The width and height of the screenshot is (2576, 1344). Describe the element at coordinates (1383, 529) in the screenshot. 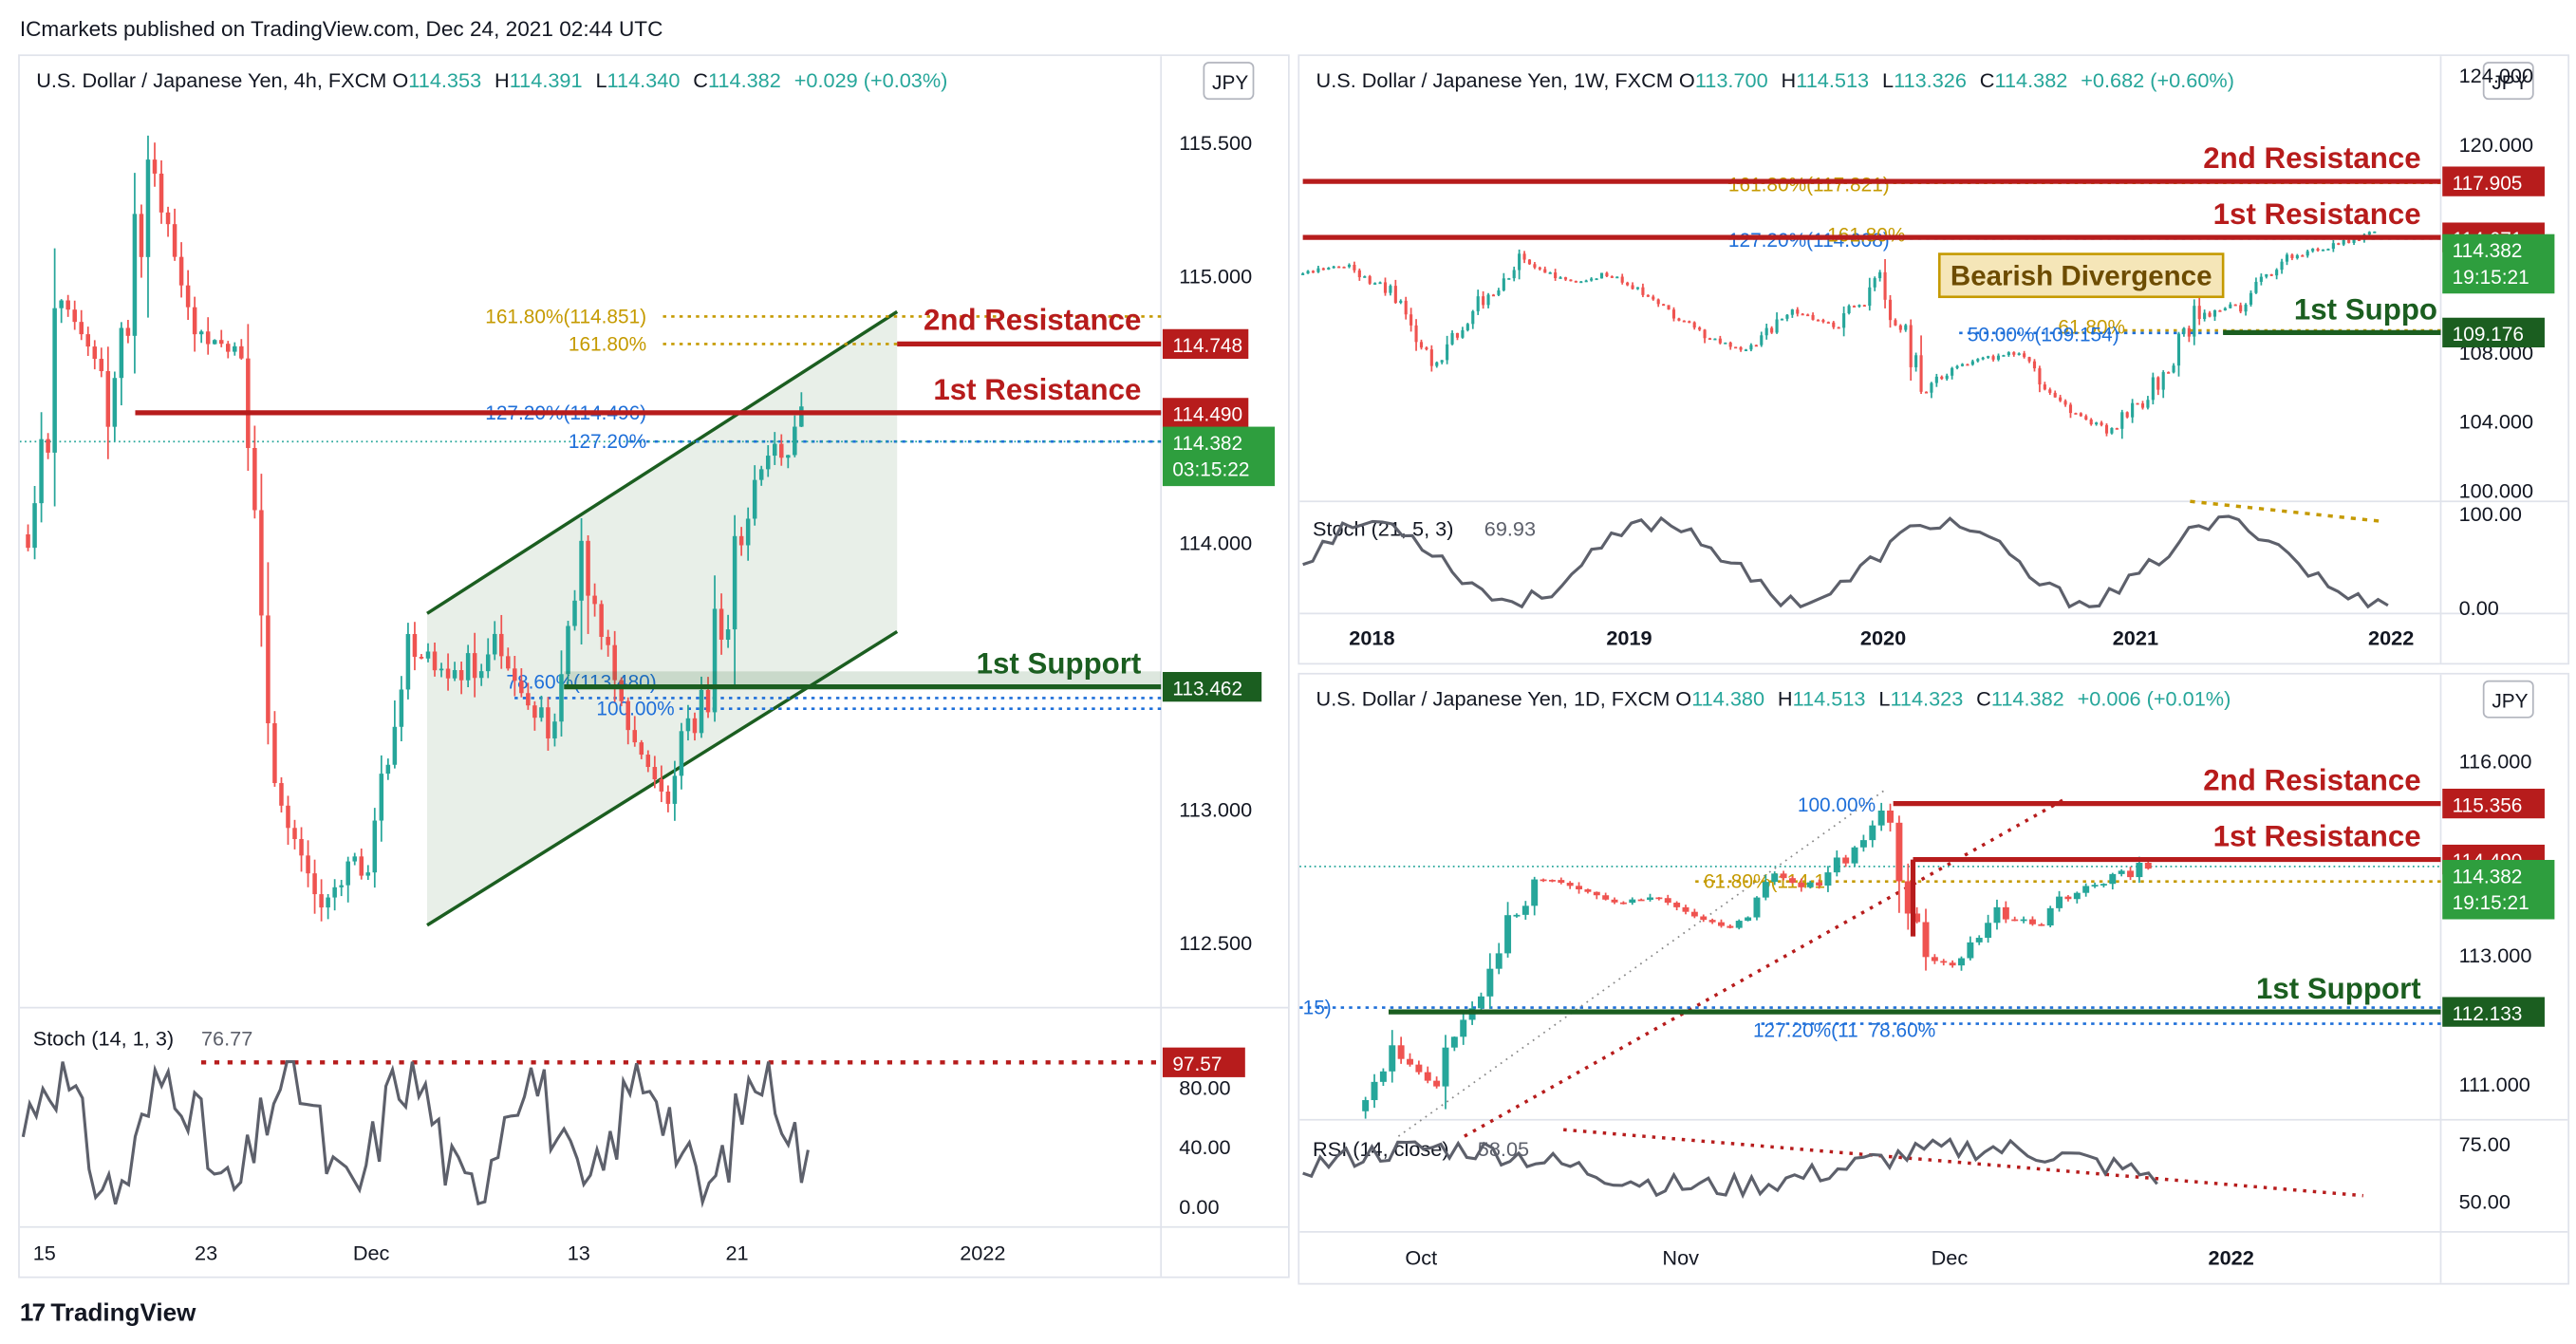

I see `osc-title: Stoch (21, 5, 3)` at that location.